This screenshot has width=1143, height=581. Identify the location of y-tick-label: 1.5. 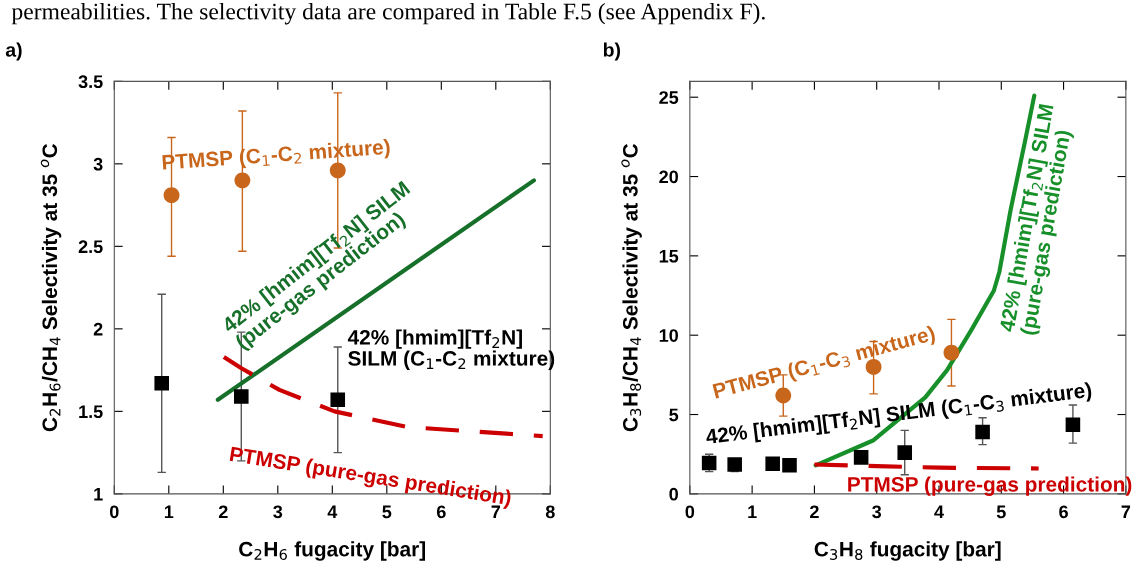
(91, 412).